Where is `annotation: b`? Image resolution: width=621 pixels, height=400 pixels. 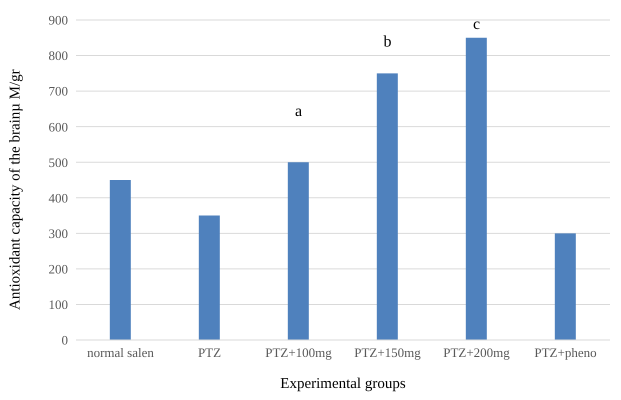 annotation: b is located at coordinates (388, 41).